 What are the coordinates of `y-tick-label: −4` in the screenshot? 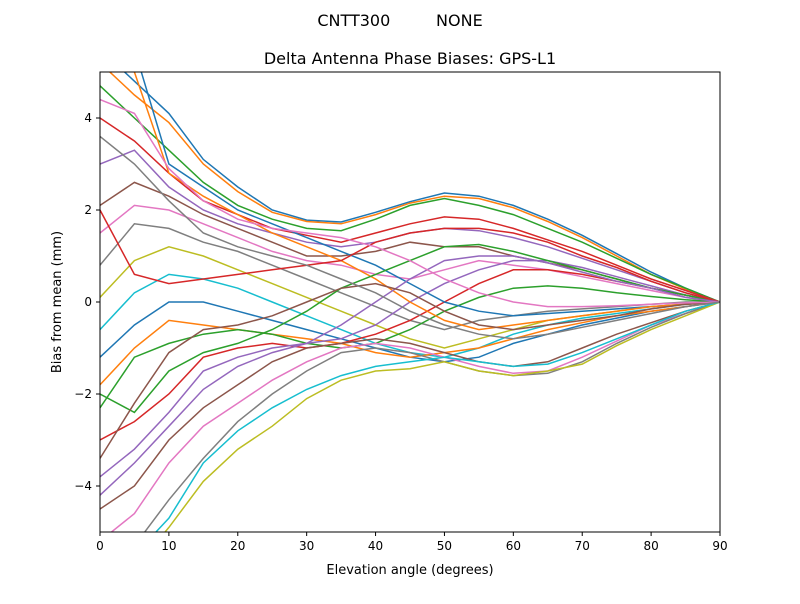 It's located at (83, 486).